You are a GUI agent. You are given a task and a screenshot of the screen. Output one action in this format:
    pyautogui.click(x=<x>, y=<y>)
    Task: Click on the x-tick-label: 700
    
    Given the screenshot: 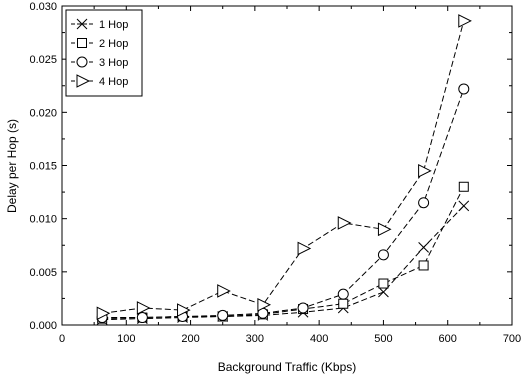 What is the action you would take?
    pyautogui.click(x=512, y=339)
    